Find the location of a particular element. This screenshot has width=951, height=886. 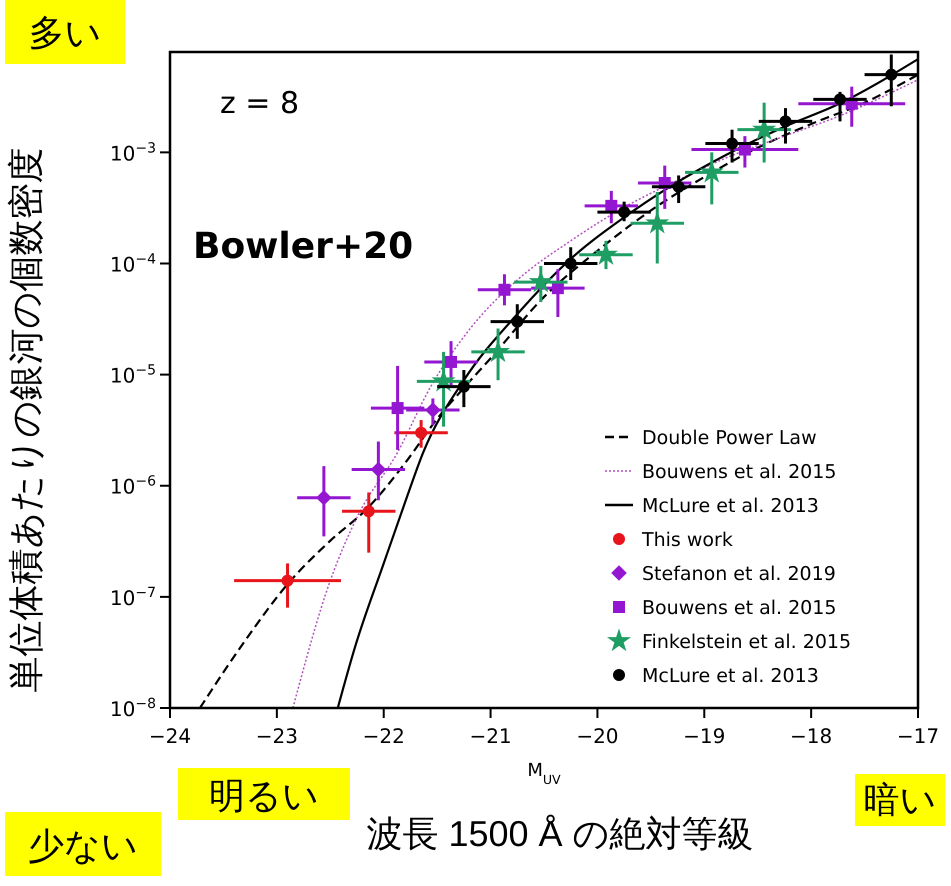

legend-label: This work is located at coordinates (687, 540).